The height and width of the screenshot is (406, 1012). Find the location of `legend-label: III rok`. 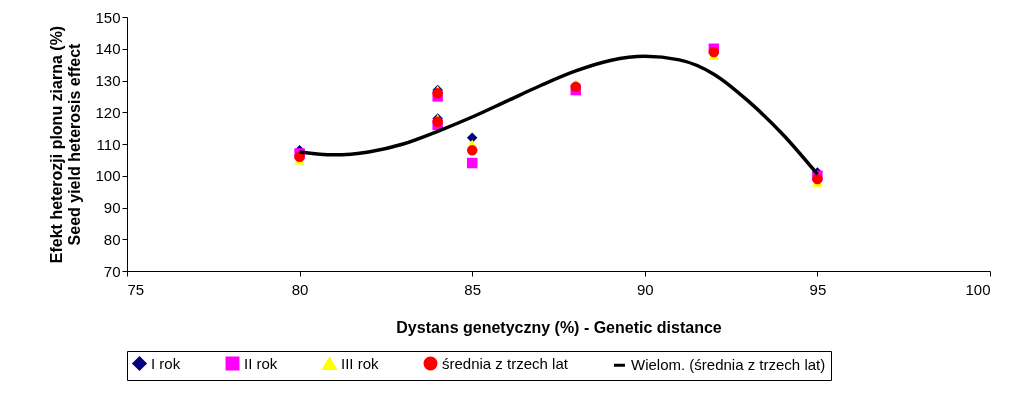

legend-label: III rok is located at coordinates (360, 363).